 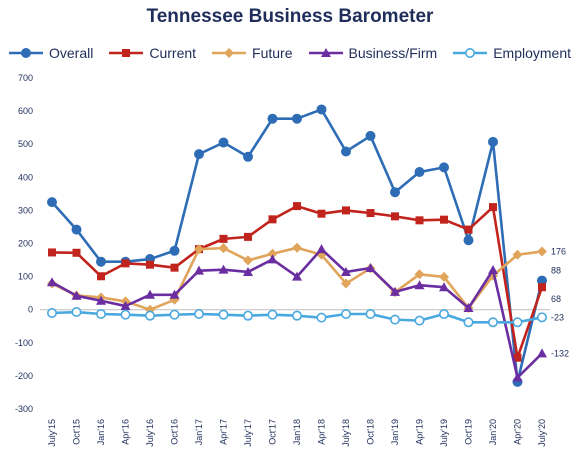 I want to click on x-tick-label: Oct'16, so click(x=175, y=432).